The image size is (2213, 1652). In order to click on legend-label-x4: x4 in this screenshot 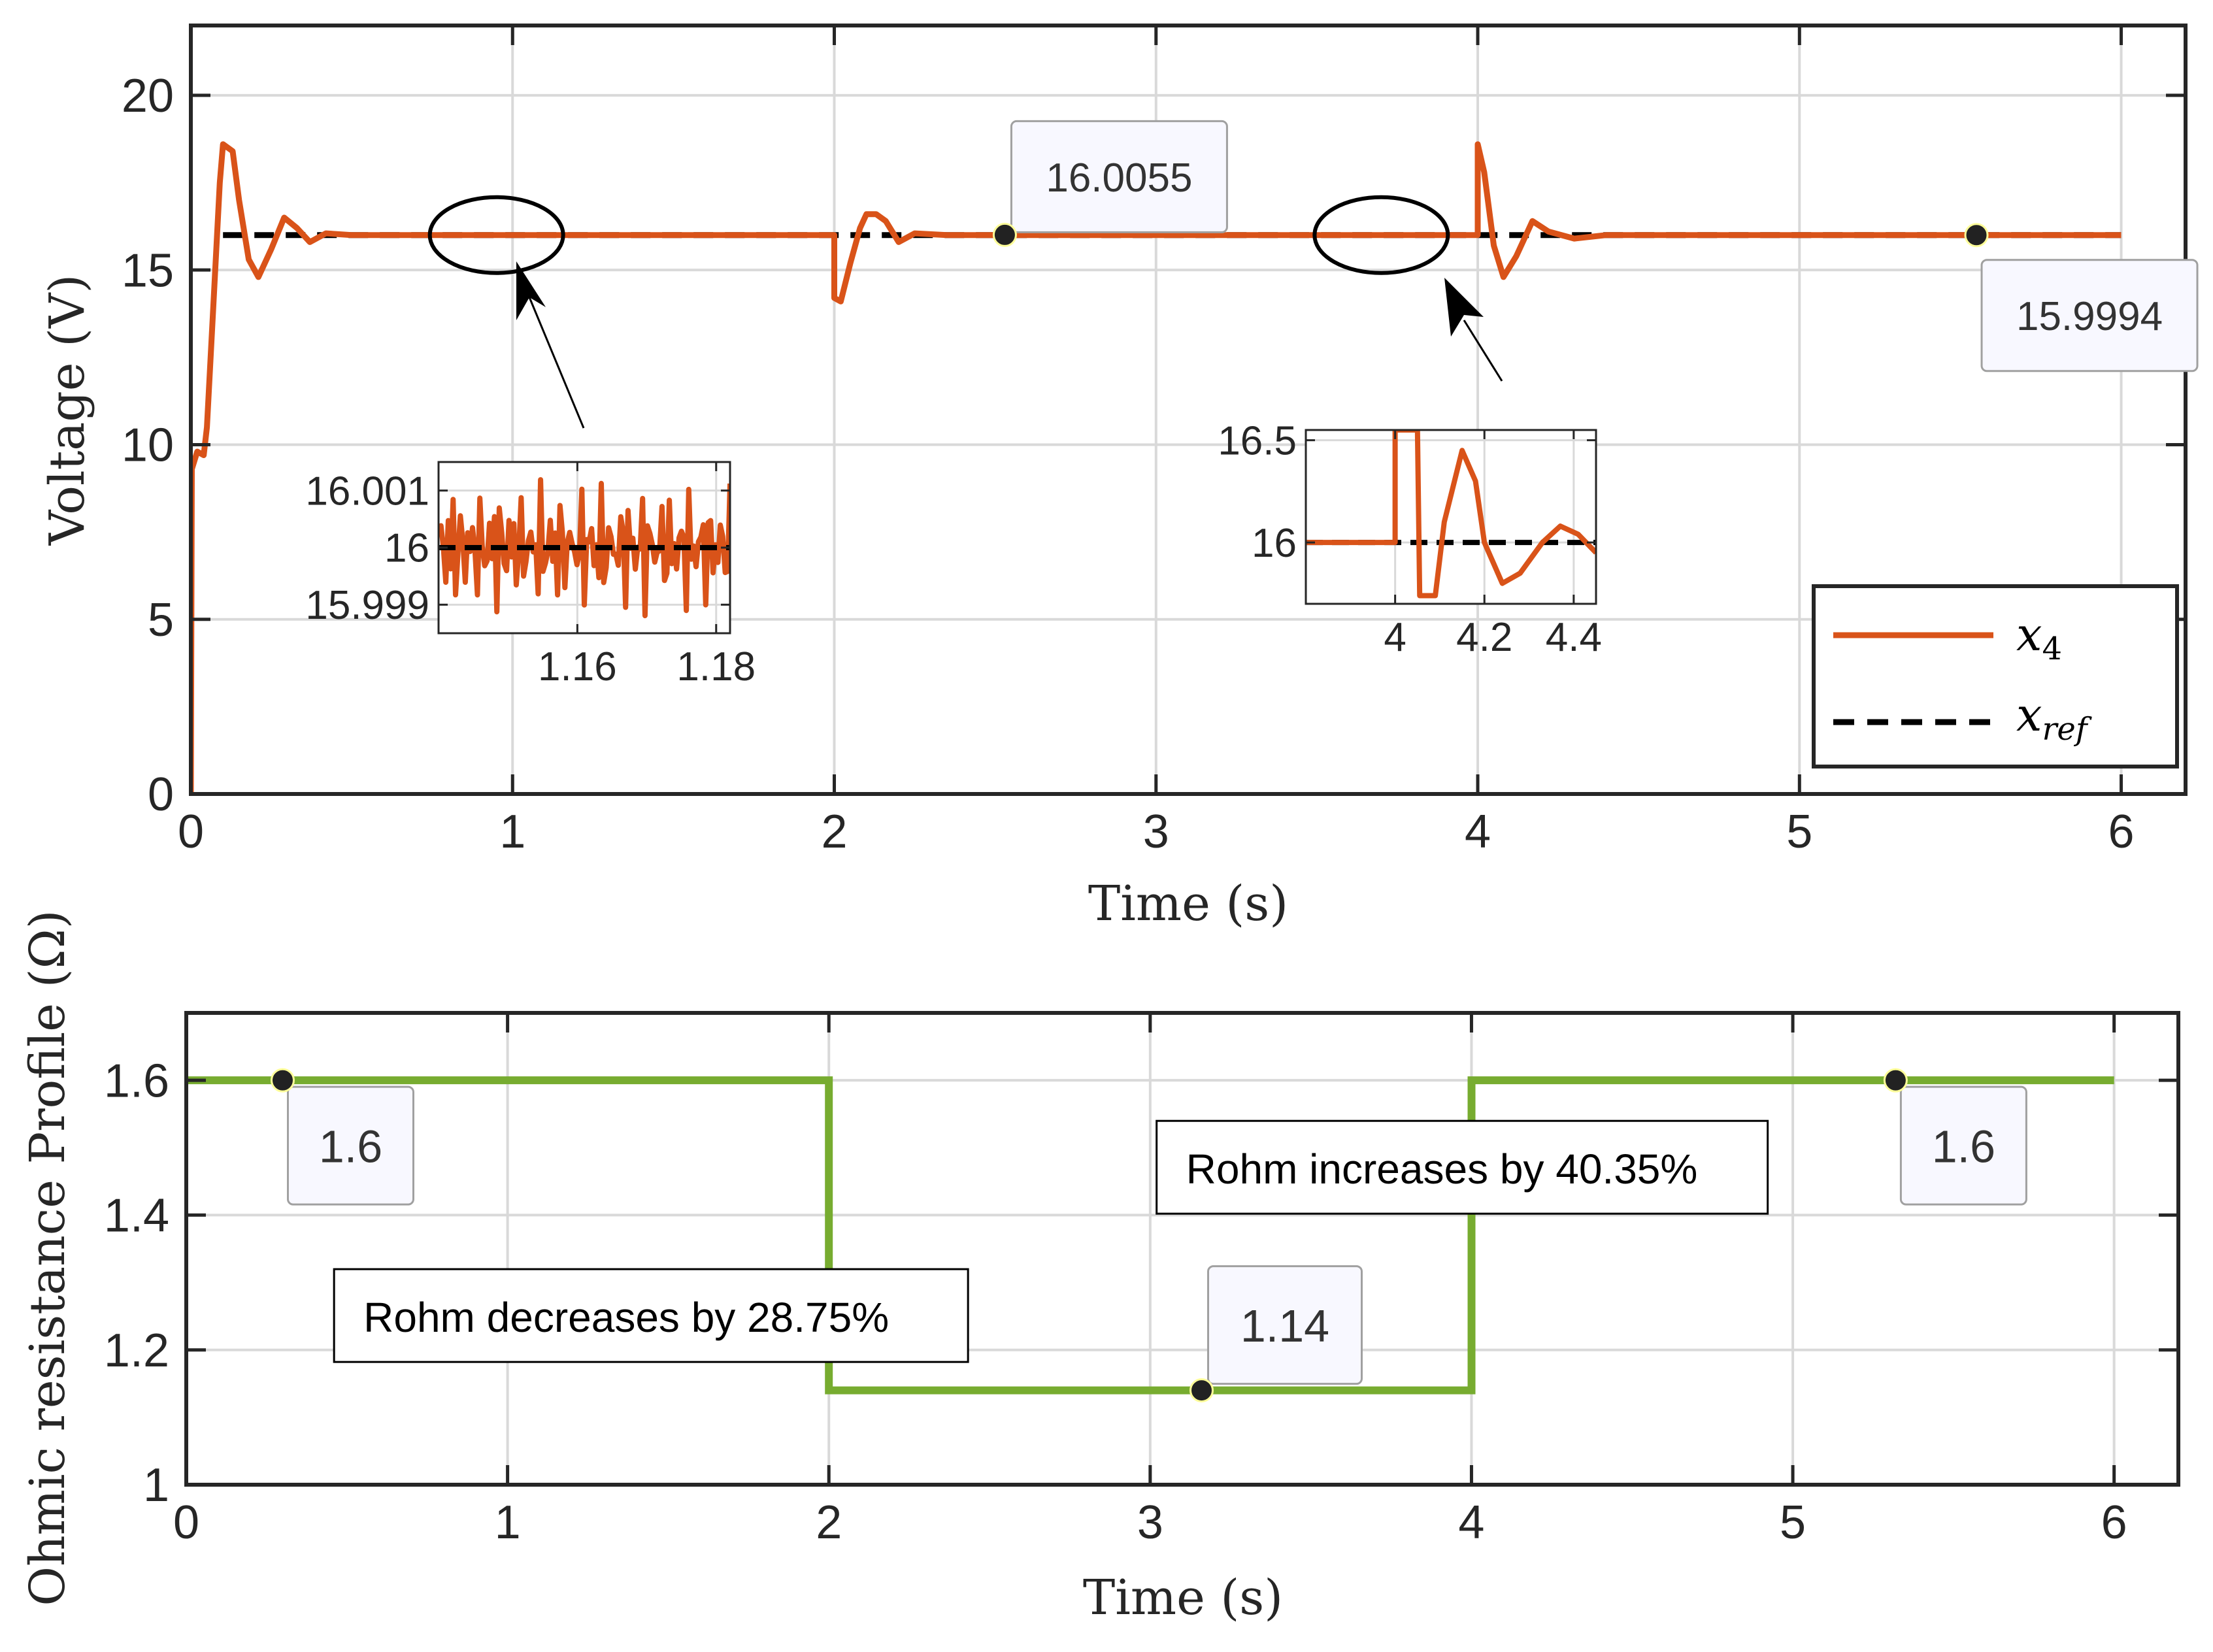, I will do `click(2039, 637)`.